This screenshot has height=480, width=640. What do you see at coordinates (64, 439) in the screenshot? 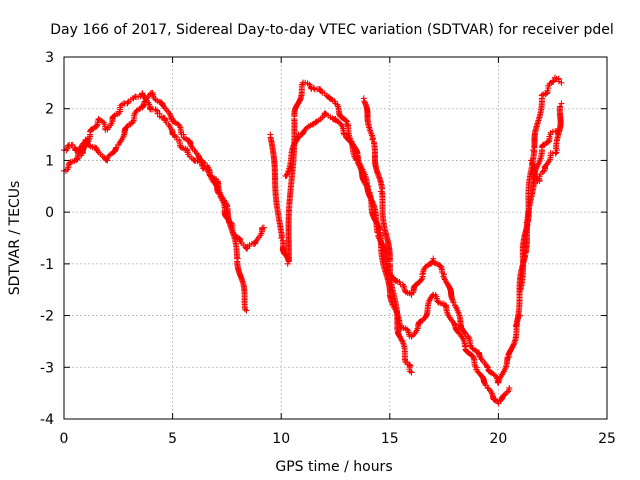
I see `x-tick-label: 0` at bounding box center [64, 439].